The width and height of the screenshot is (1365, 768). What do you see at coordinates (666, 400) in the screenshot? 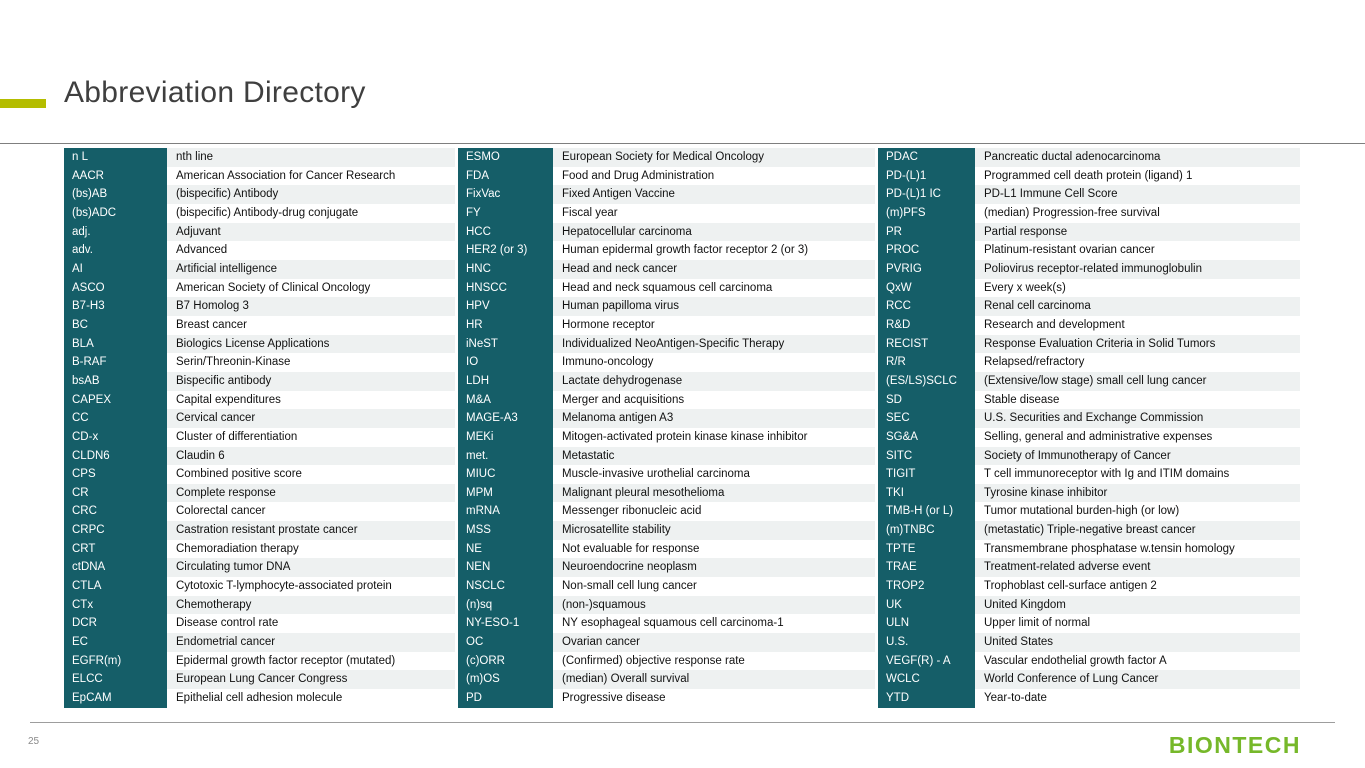
I see `table-row: M&A Merger and acquisitions` at bounding box center [666, 400].